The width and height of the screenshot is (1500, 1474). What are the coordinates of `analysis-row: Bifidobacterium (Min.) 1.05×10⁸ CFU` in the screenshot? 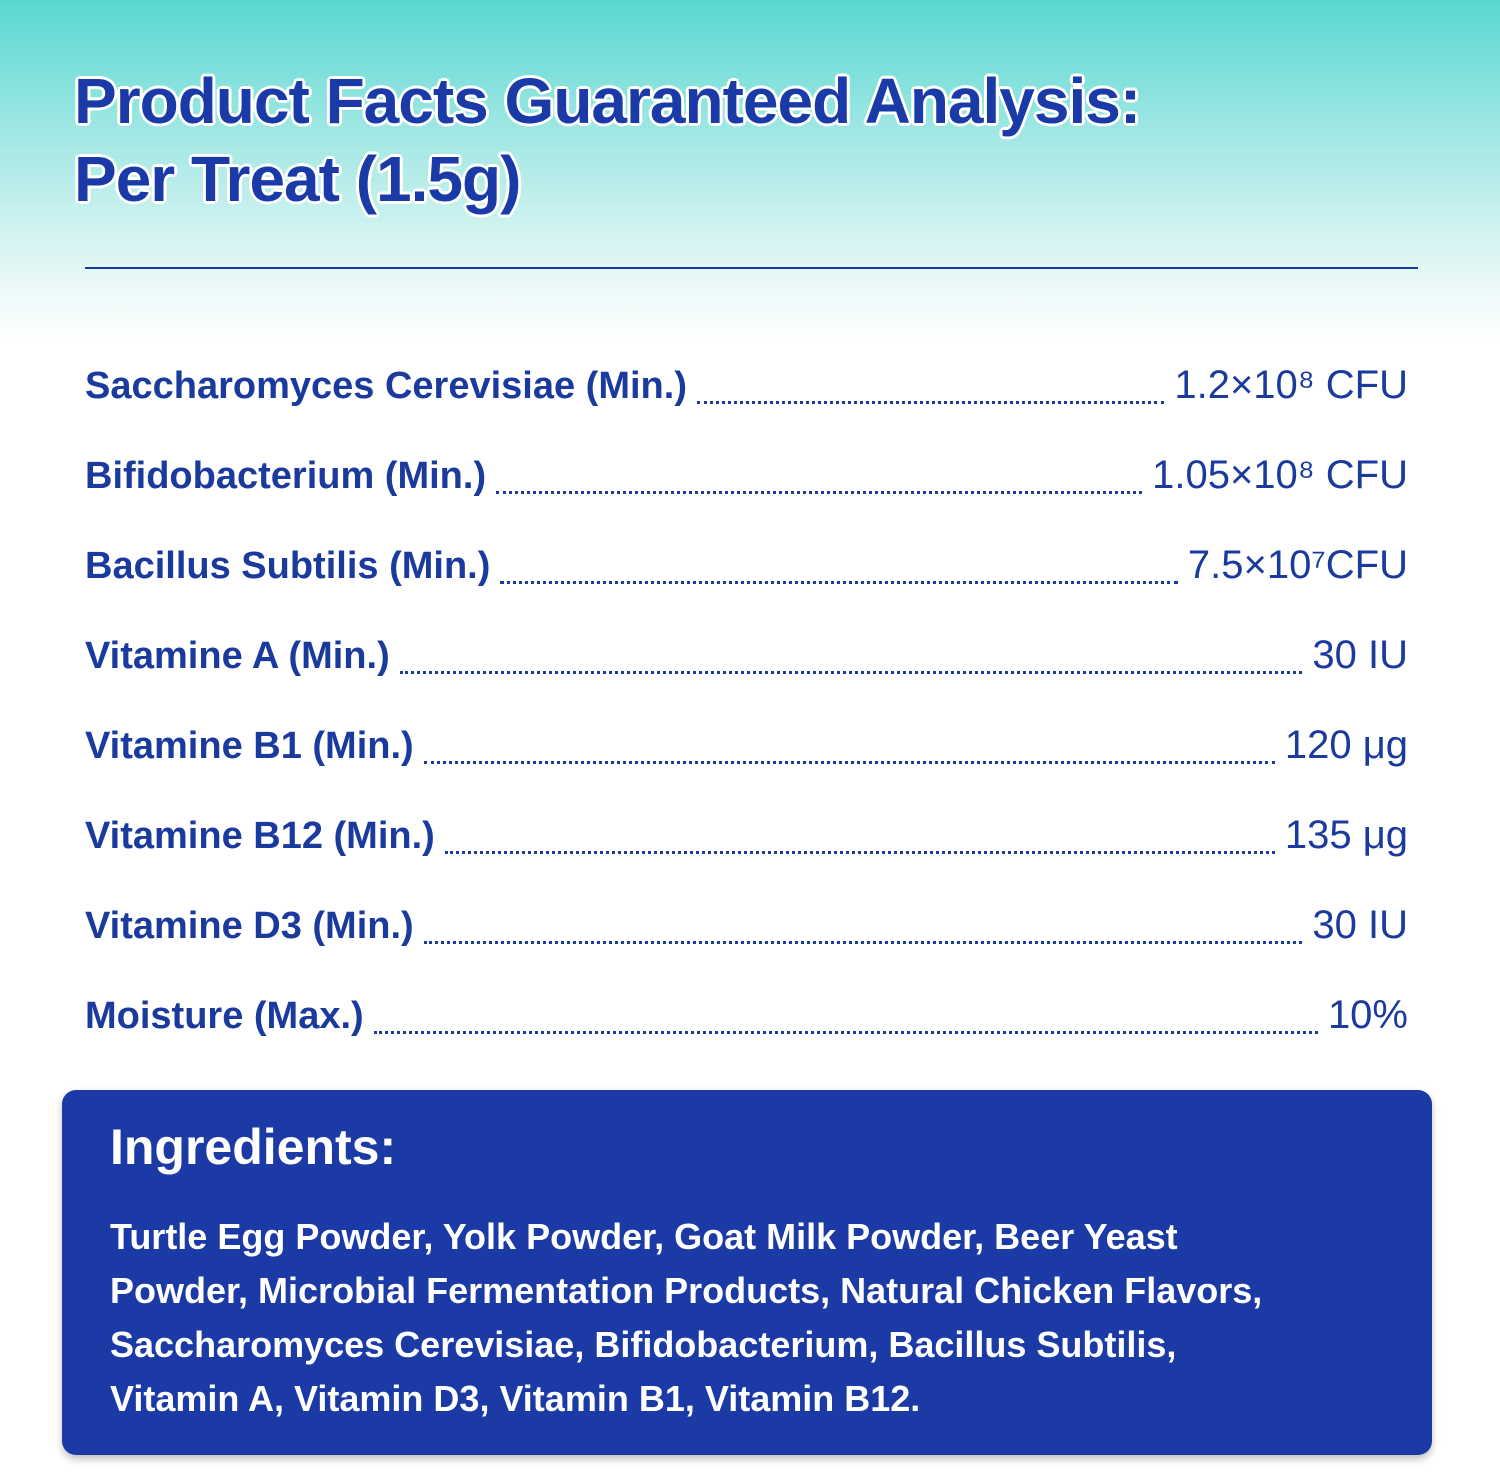 It's located at (746, 465).